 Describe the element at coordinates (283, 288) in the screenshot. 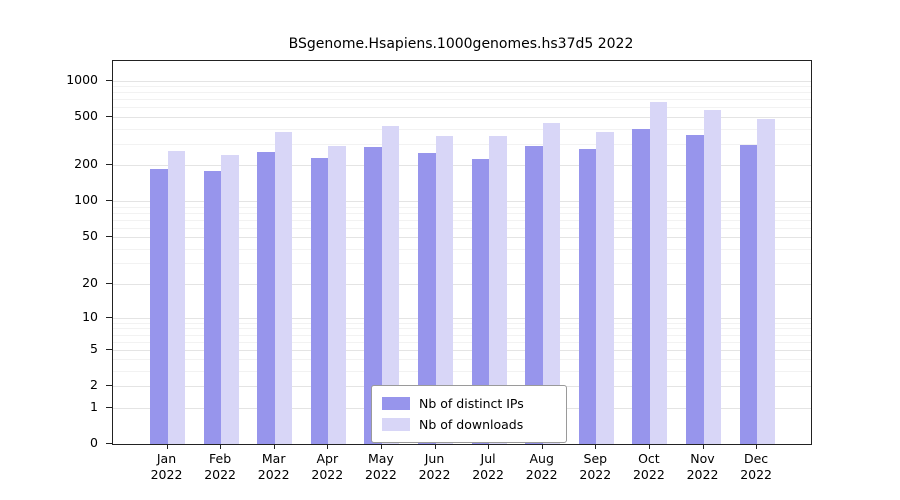

I see `bar-series-1-mar` at that location.